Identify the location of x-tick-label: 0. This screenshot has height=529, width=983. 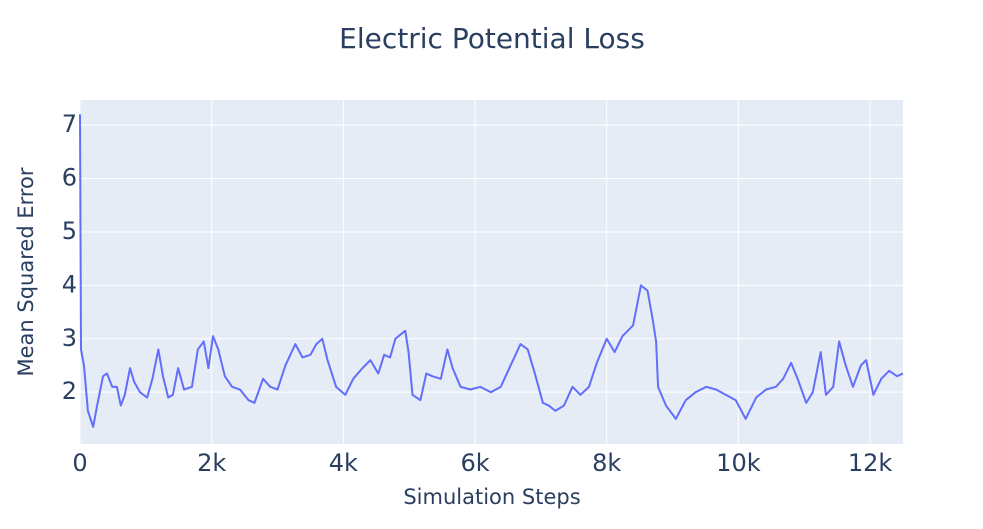
(79, 463).